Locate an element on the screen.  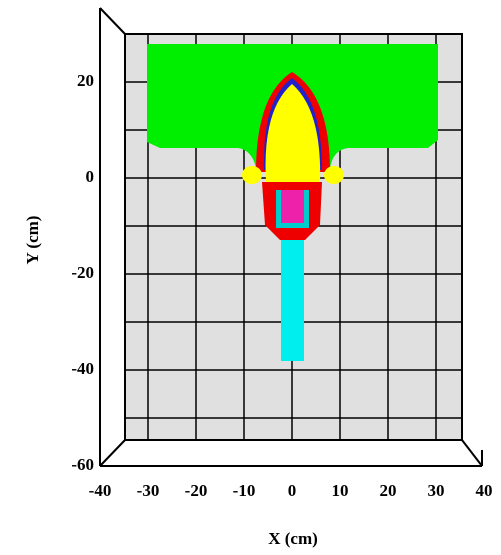
cyan-rod is located at coordinates (292, 293).